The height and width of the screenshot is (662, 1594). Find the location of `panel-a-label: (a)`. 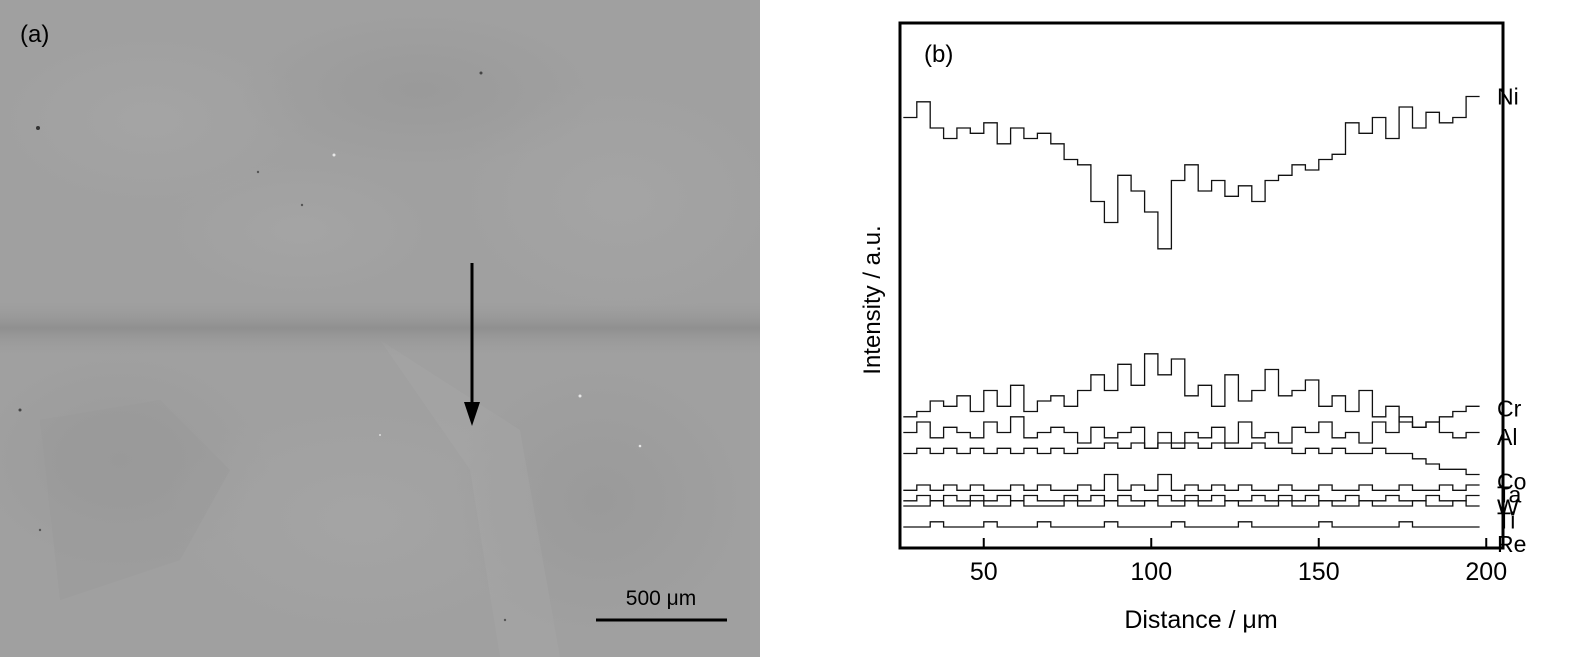

panel-a-label: (a) is located at coordinates (34, 34).